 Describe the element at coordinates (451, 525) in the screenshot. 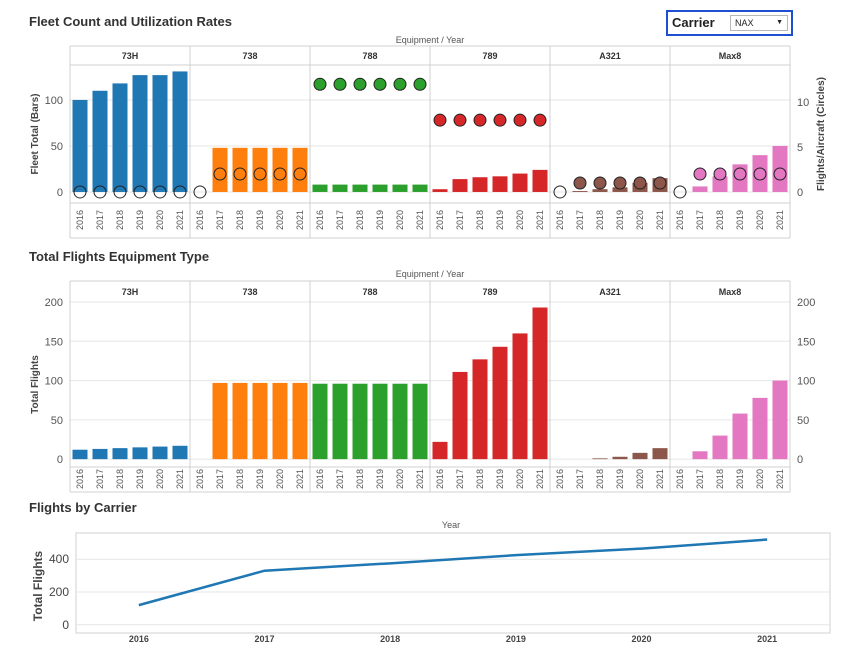

I see `chart-header-label: Year` at that location.